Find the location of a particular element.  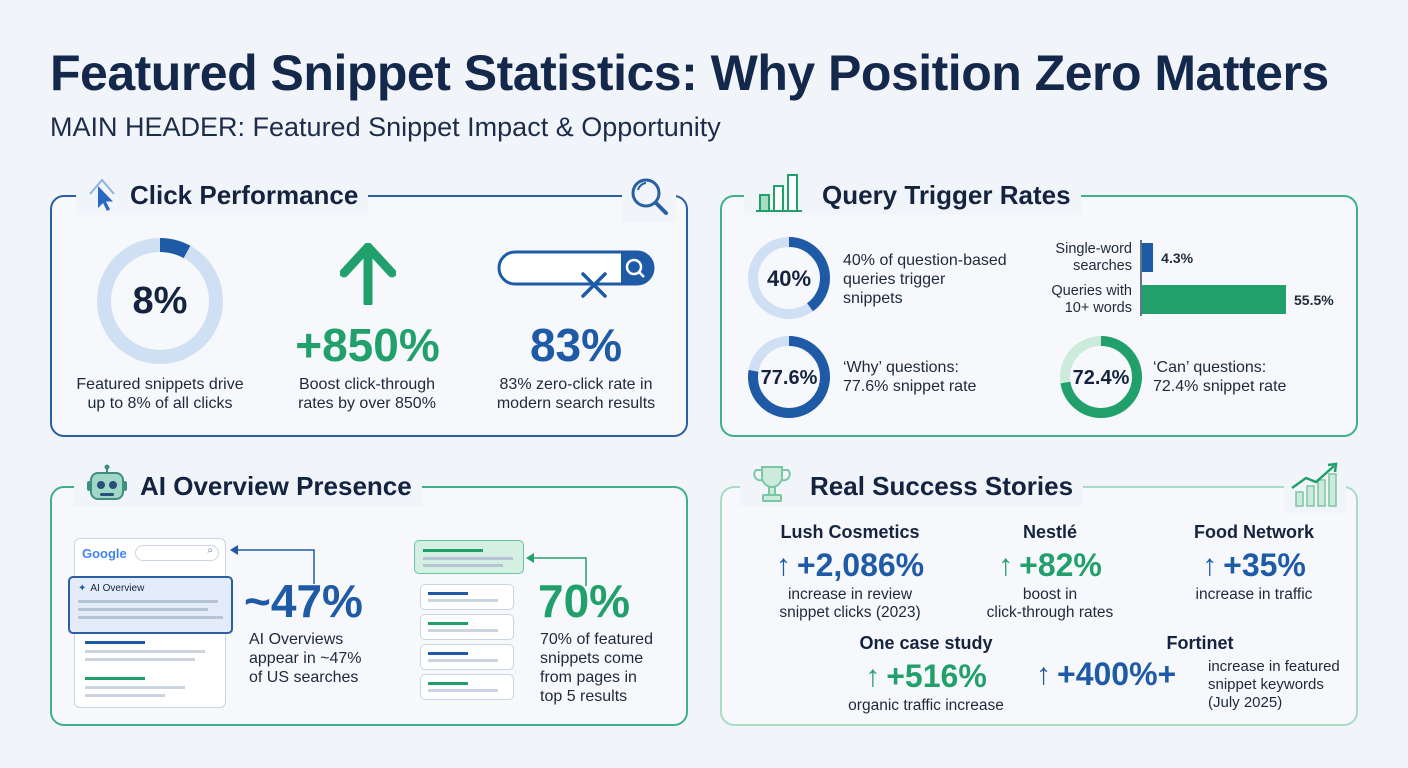

question-queries-value: 40% is located at coordinates (789, 278).